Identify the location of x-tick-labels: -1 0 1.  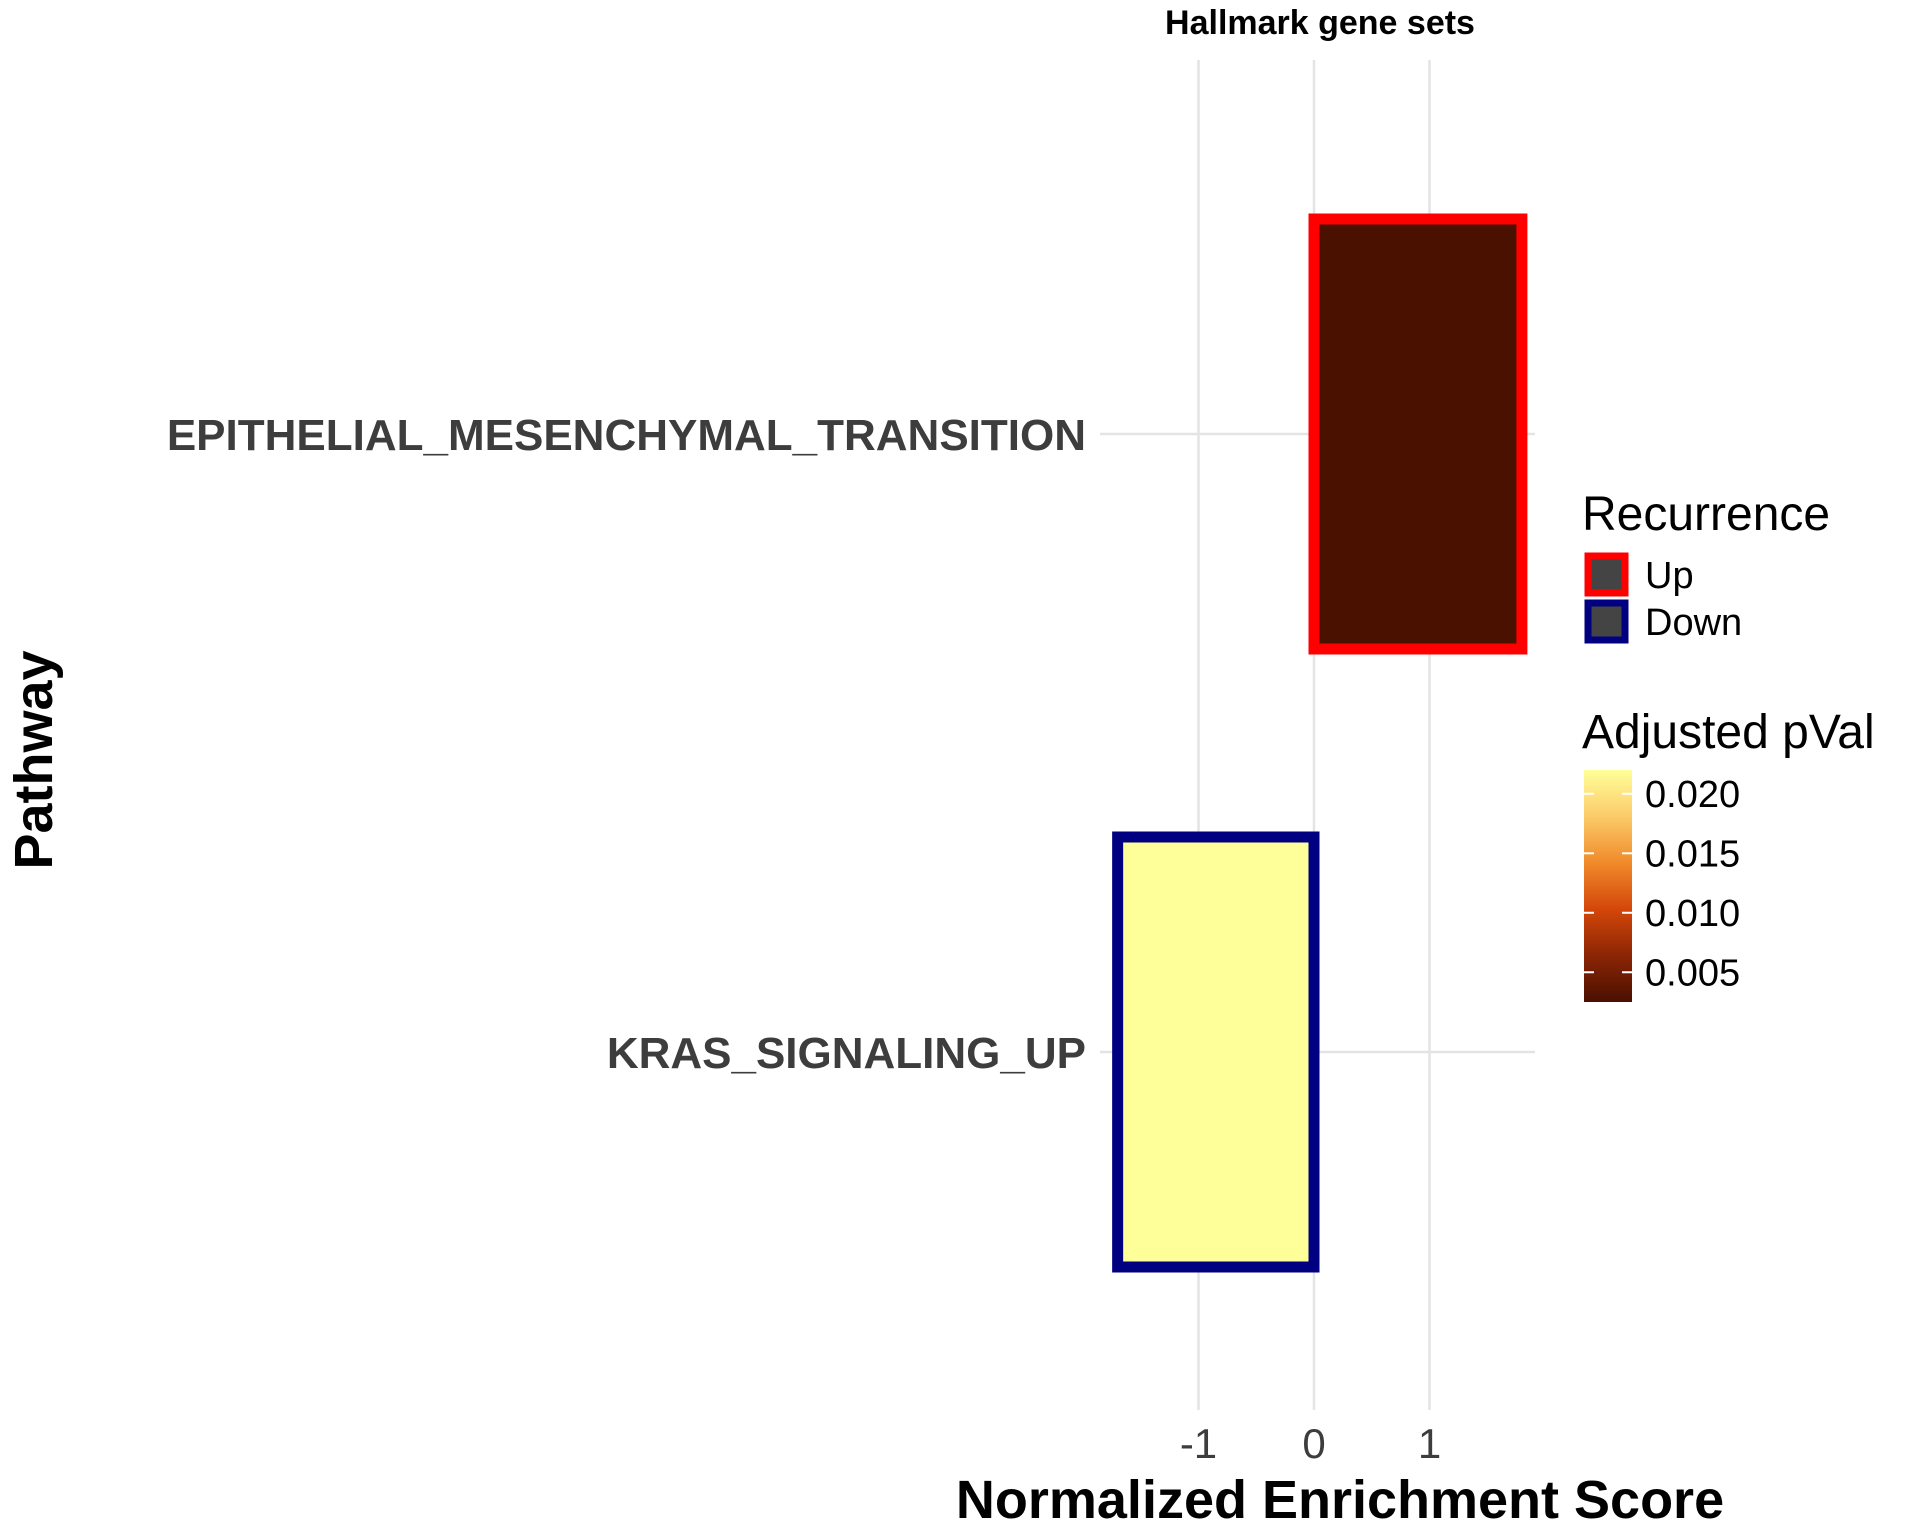
(1310, 1443).